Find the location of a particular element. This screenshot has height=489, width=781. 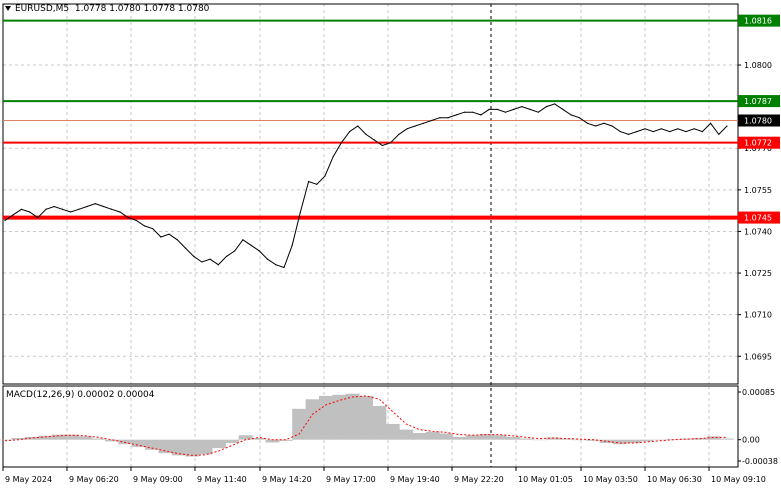

y-tick-label: 1.0725 is located at coordinates (758, 273).